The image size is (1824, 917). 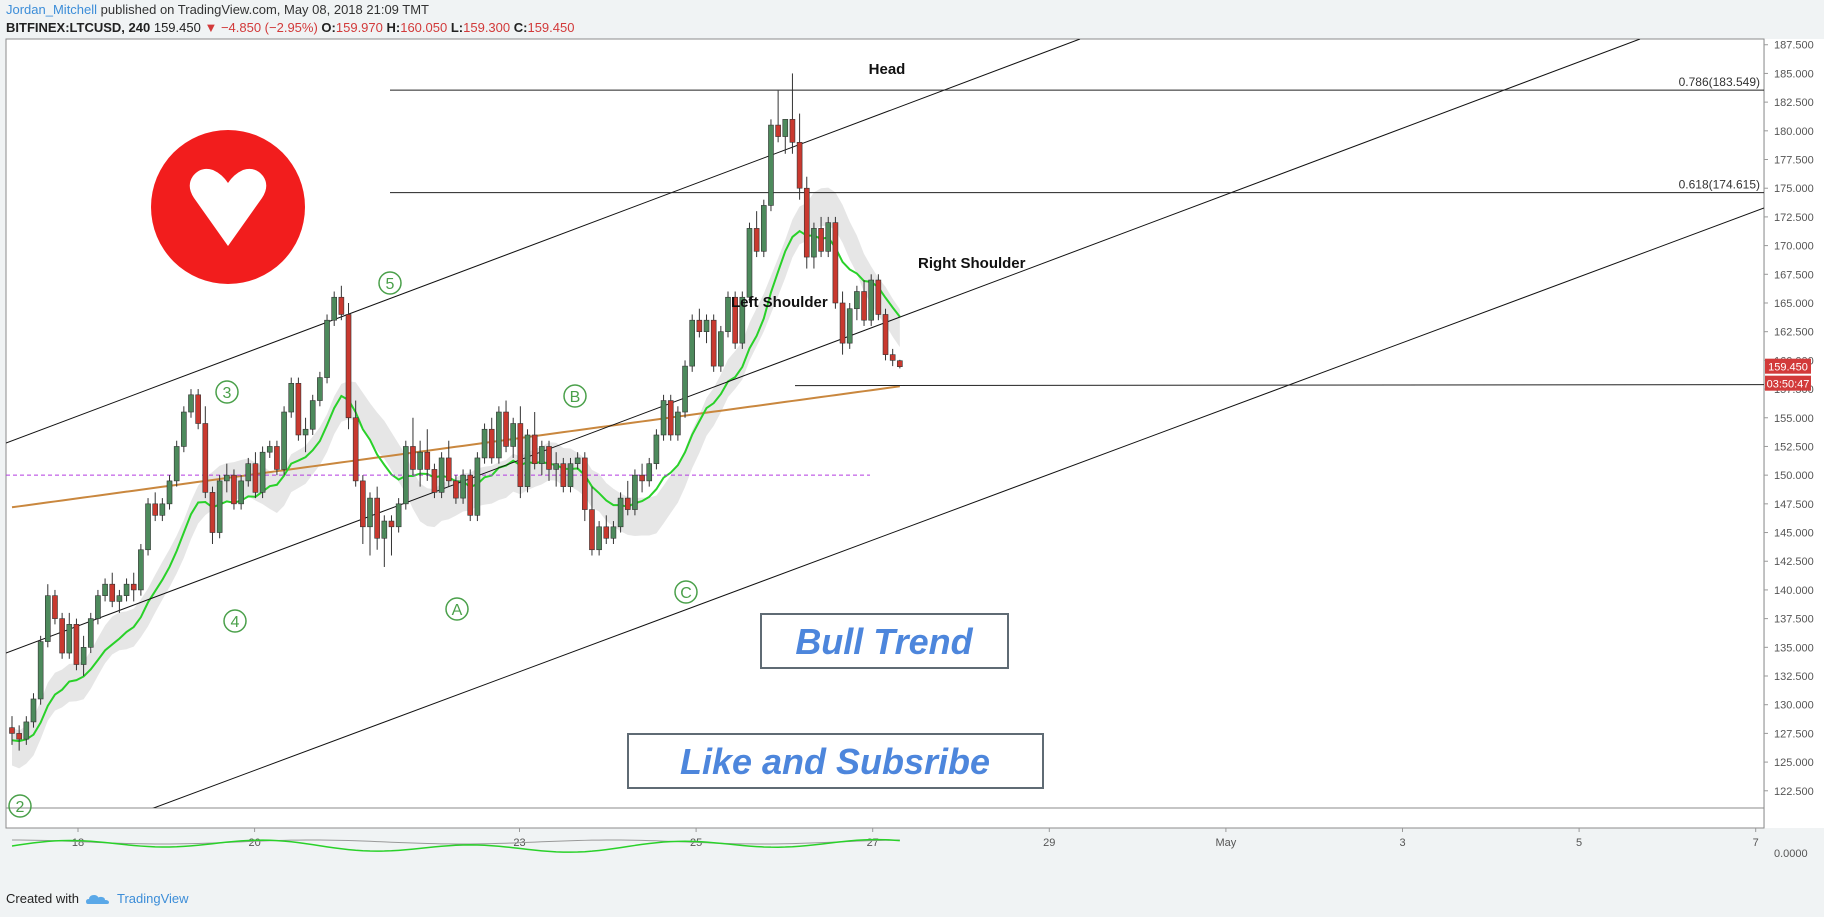 I want to click on tradingview-link: TradingView, so click(x=152, y=898).